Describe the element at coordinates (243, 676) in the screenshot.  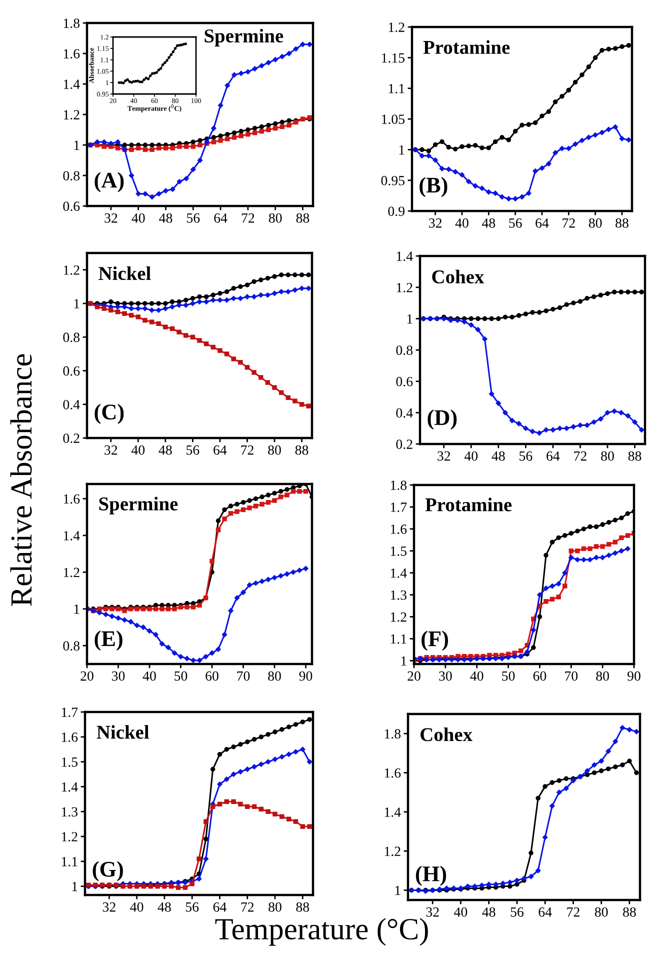
I see `x-tick-label: 70` at that location.